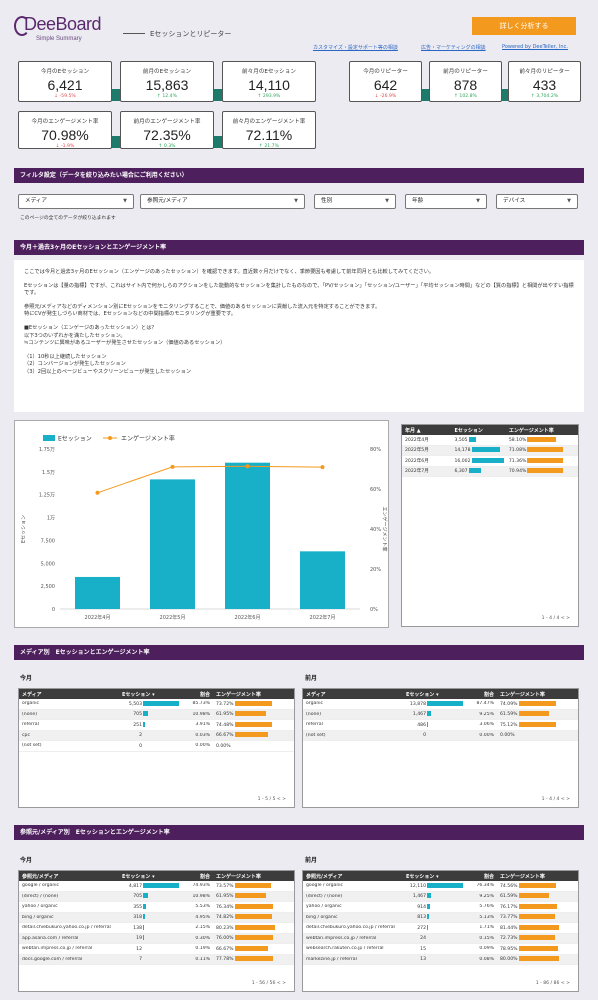 This screenshot has height=1000, width=598. I want to click on column-header: 年月 ▲, so click(413, 430).